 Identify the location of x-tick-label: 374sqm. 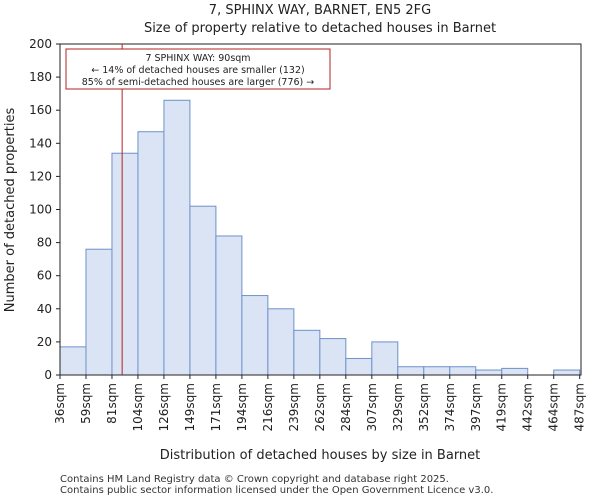
(450, 407).